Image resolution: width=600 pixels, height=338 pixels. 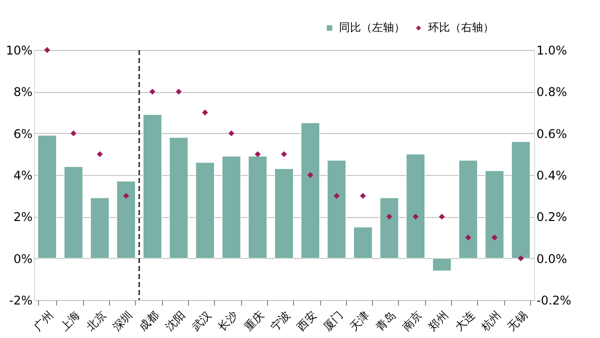 What do you see at coordinates (491, 321) in the screenshot?
I see `x-tick-label: 杭州` at bounding box center [491, 321].